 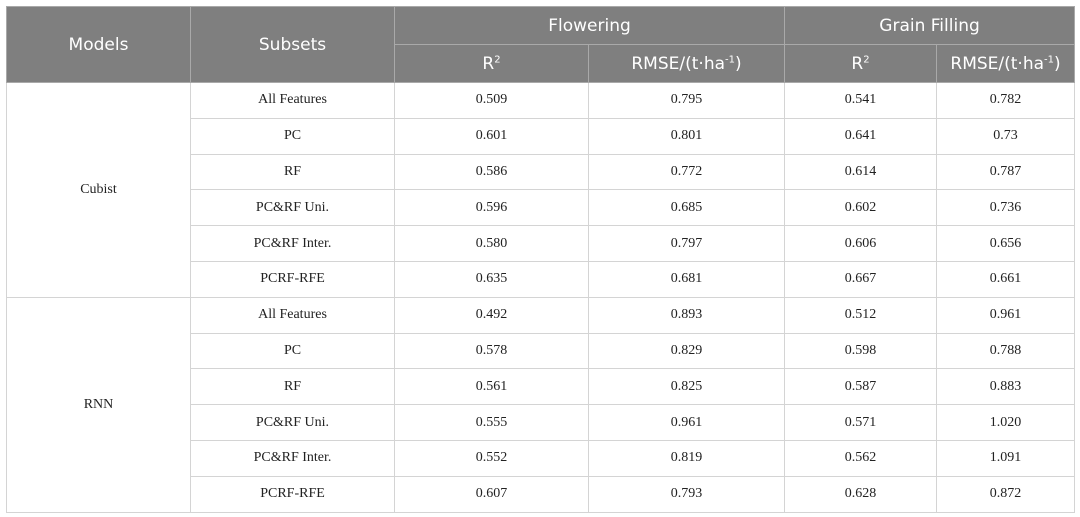 What do you see at coordinates (686, 100) in the screenshot?
I see `value-cell: 0.795` at bounding box center [686, 100].